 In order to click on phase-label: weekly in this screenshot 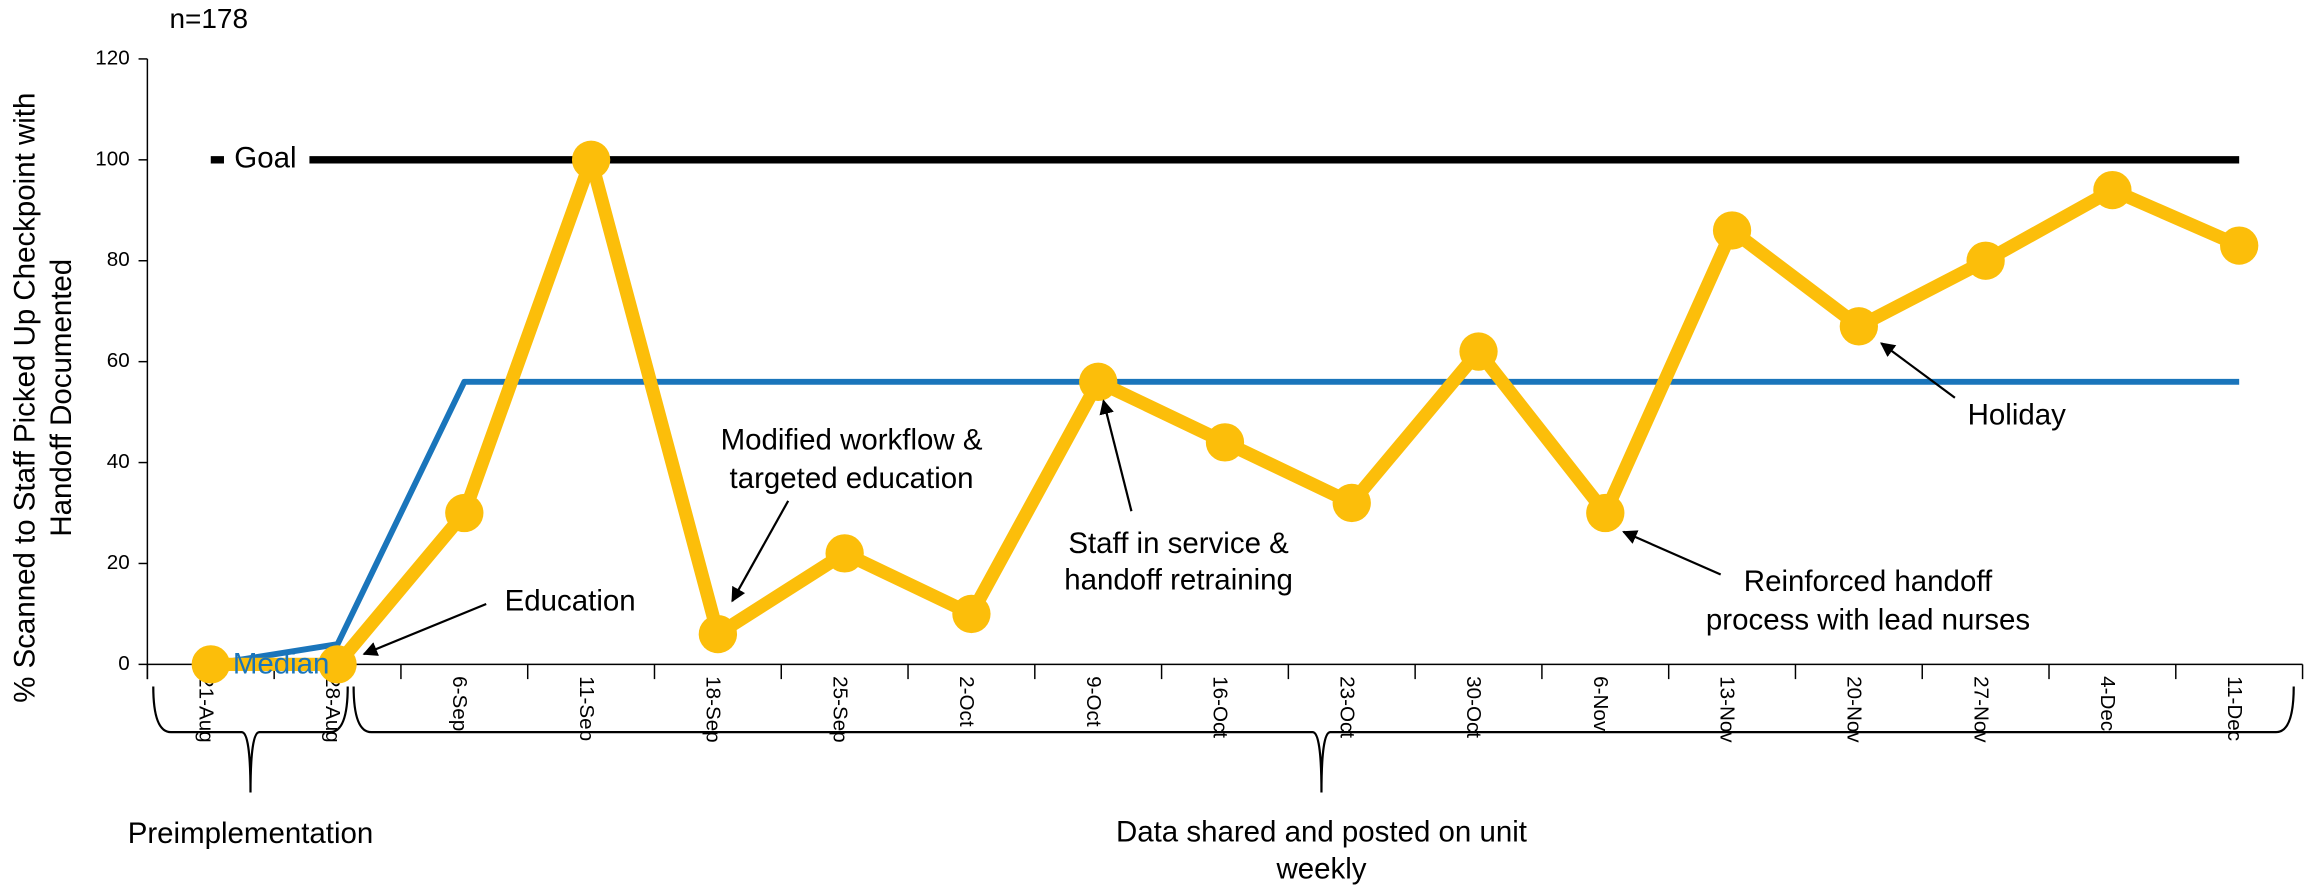, I will do `click(1320, 868)`.